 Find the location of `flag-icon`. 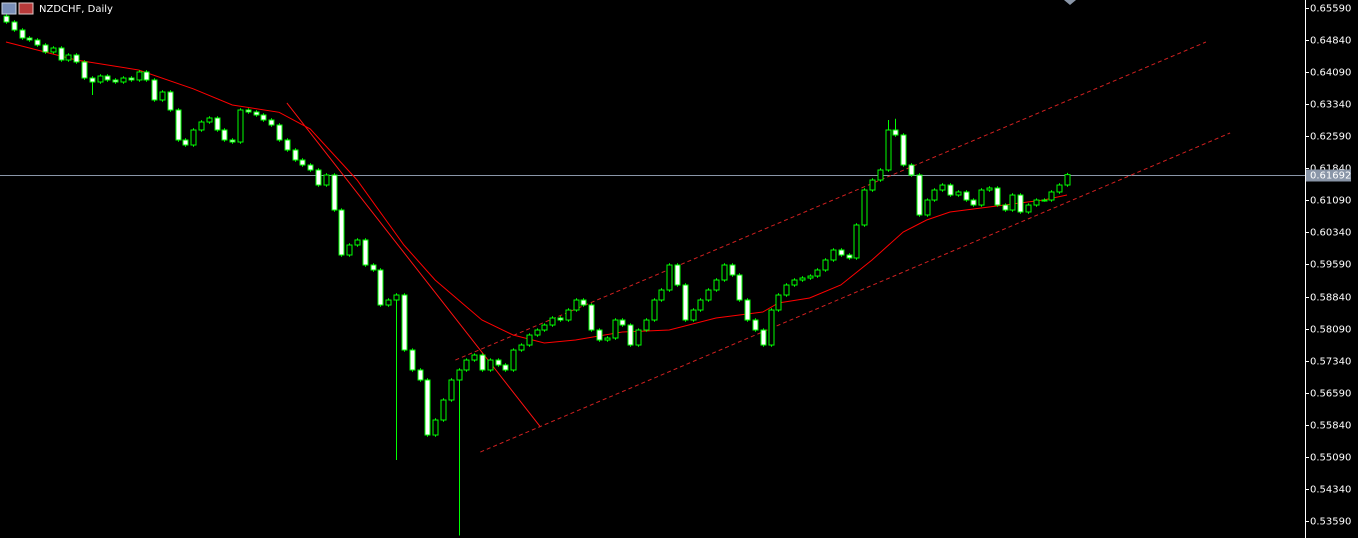

flag-icon is located at coordinates (26, 8).